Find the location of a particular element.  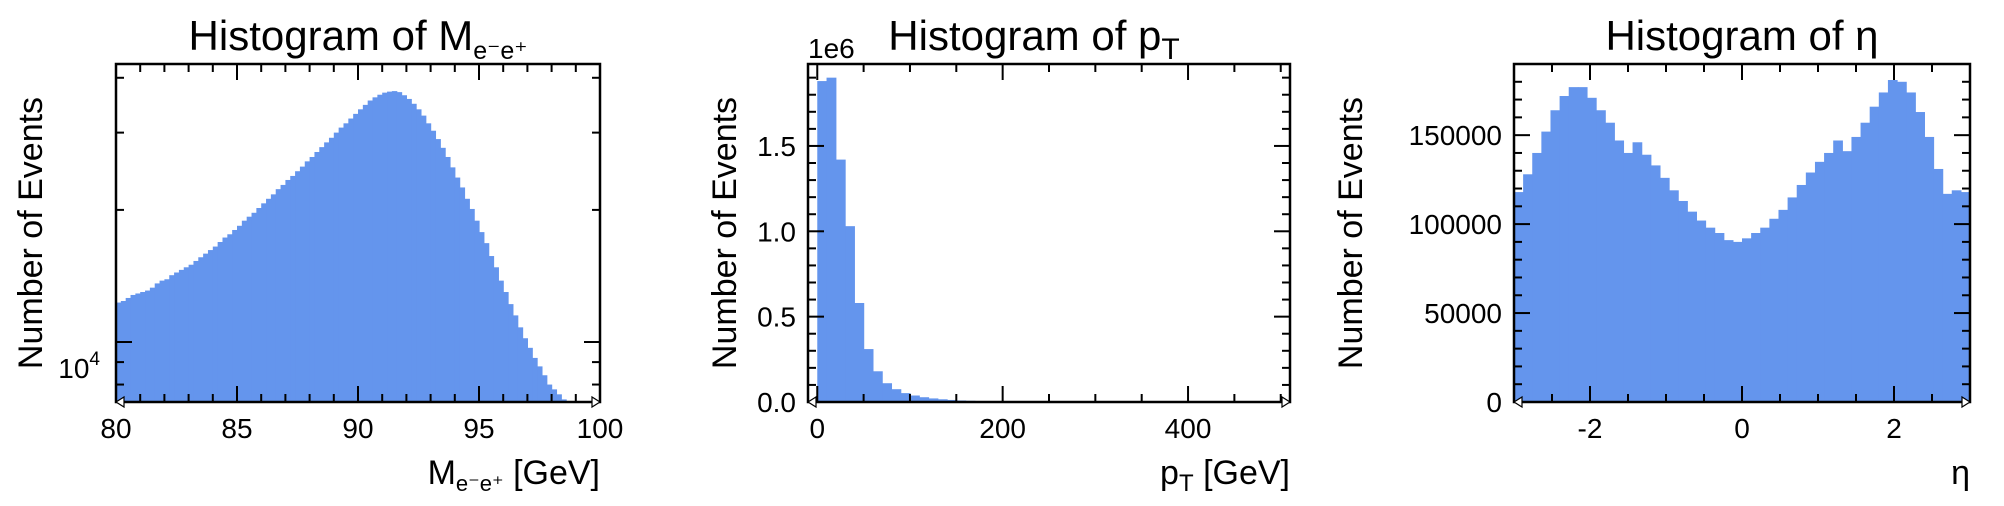

pt-tick-label: 1.0 is located at coordinates (776, 231).